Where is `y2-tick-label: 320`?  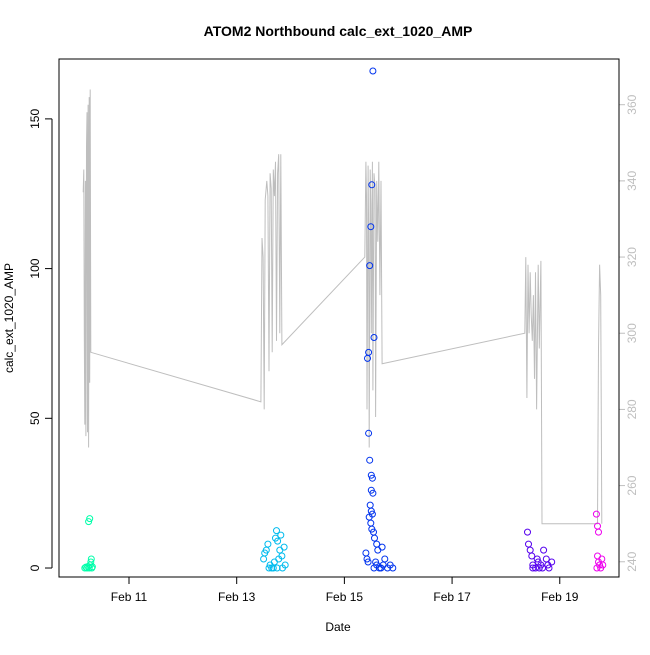
y2-tick-label: 320 is located at coordinates (632, 257).